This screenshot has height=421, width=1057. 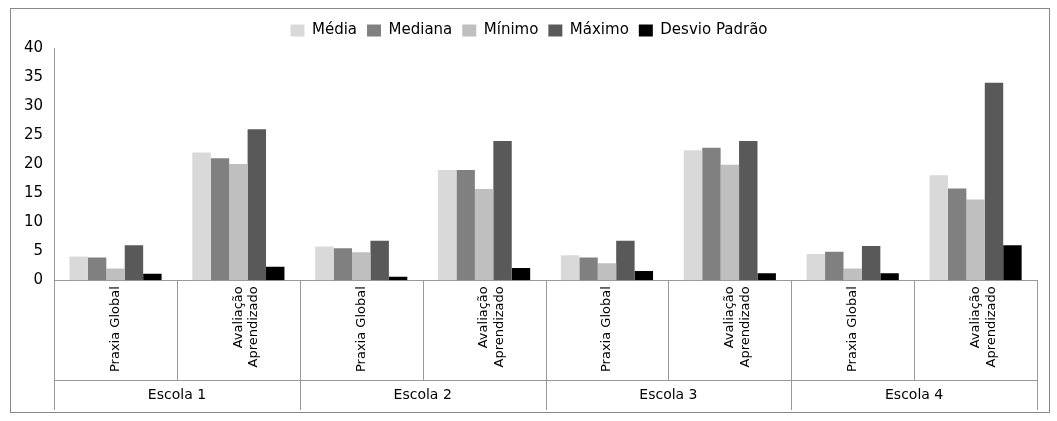 I want to click on y-tick-label: 15, so click(x=33, y=192).